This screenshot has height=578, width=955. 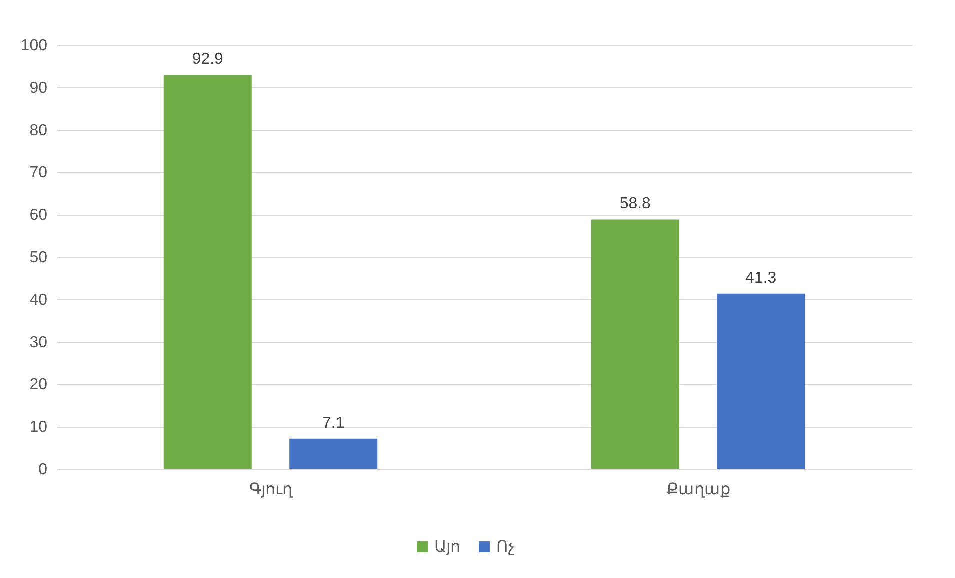 What do you see at coordinates (636, 204) in the screenshot?
I see `data-label: 58.8` at bounding box center [636, 204].